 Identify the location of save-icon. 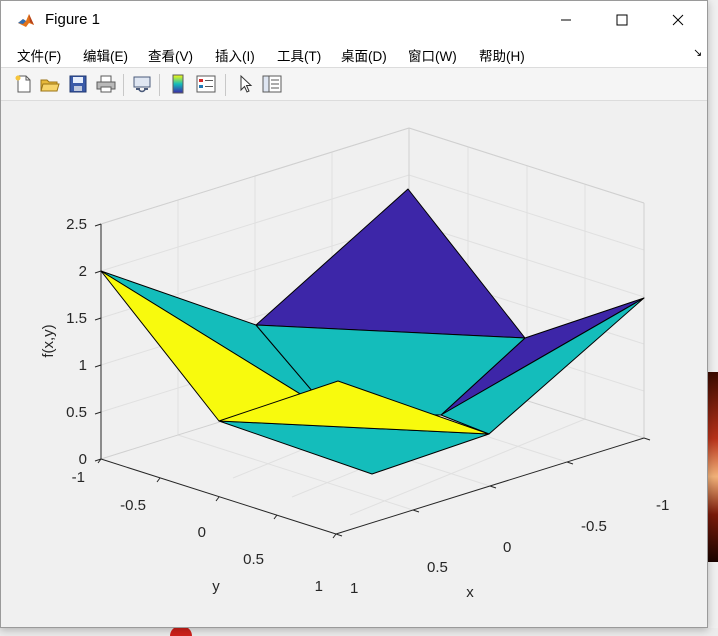
(78, 84).